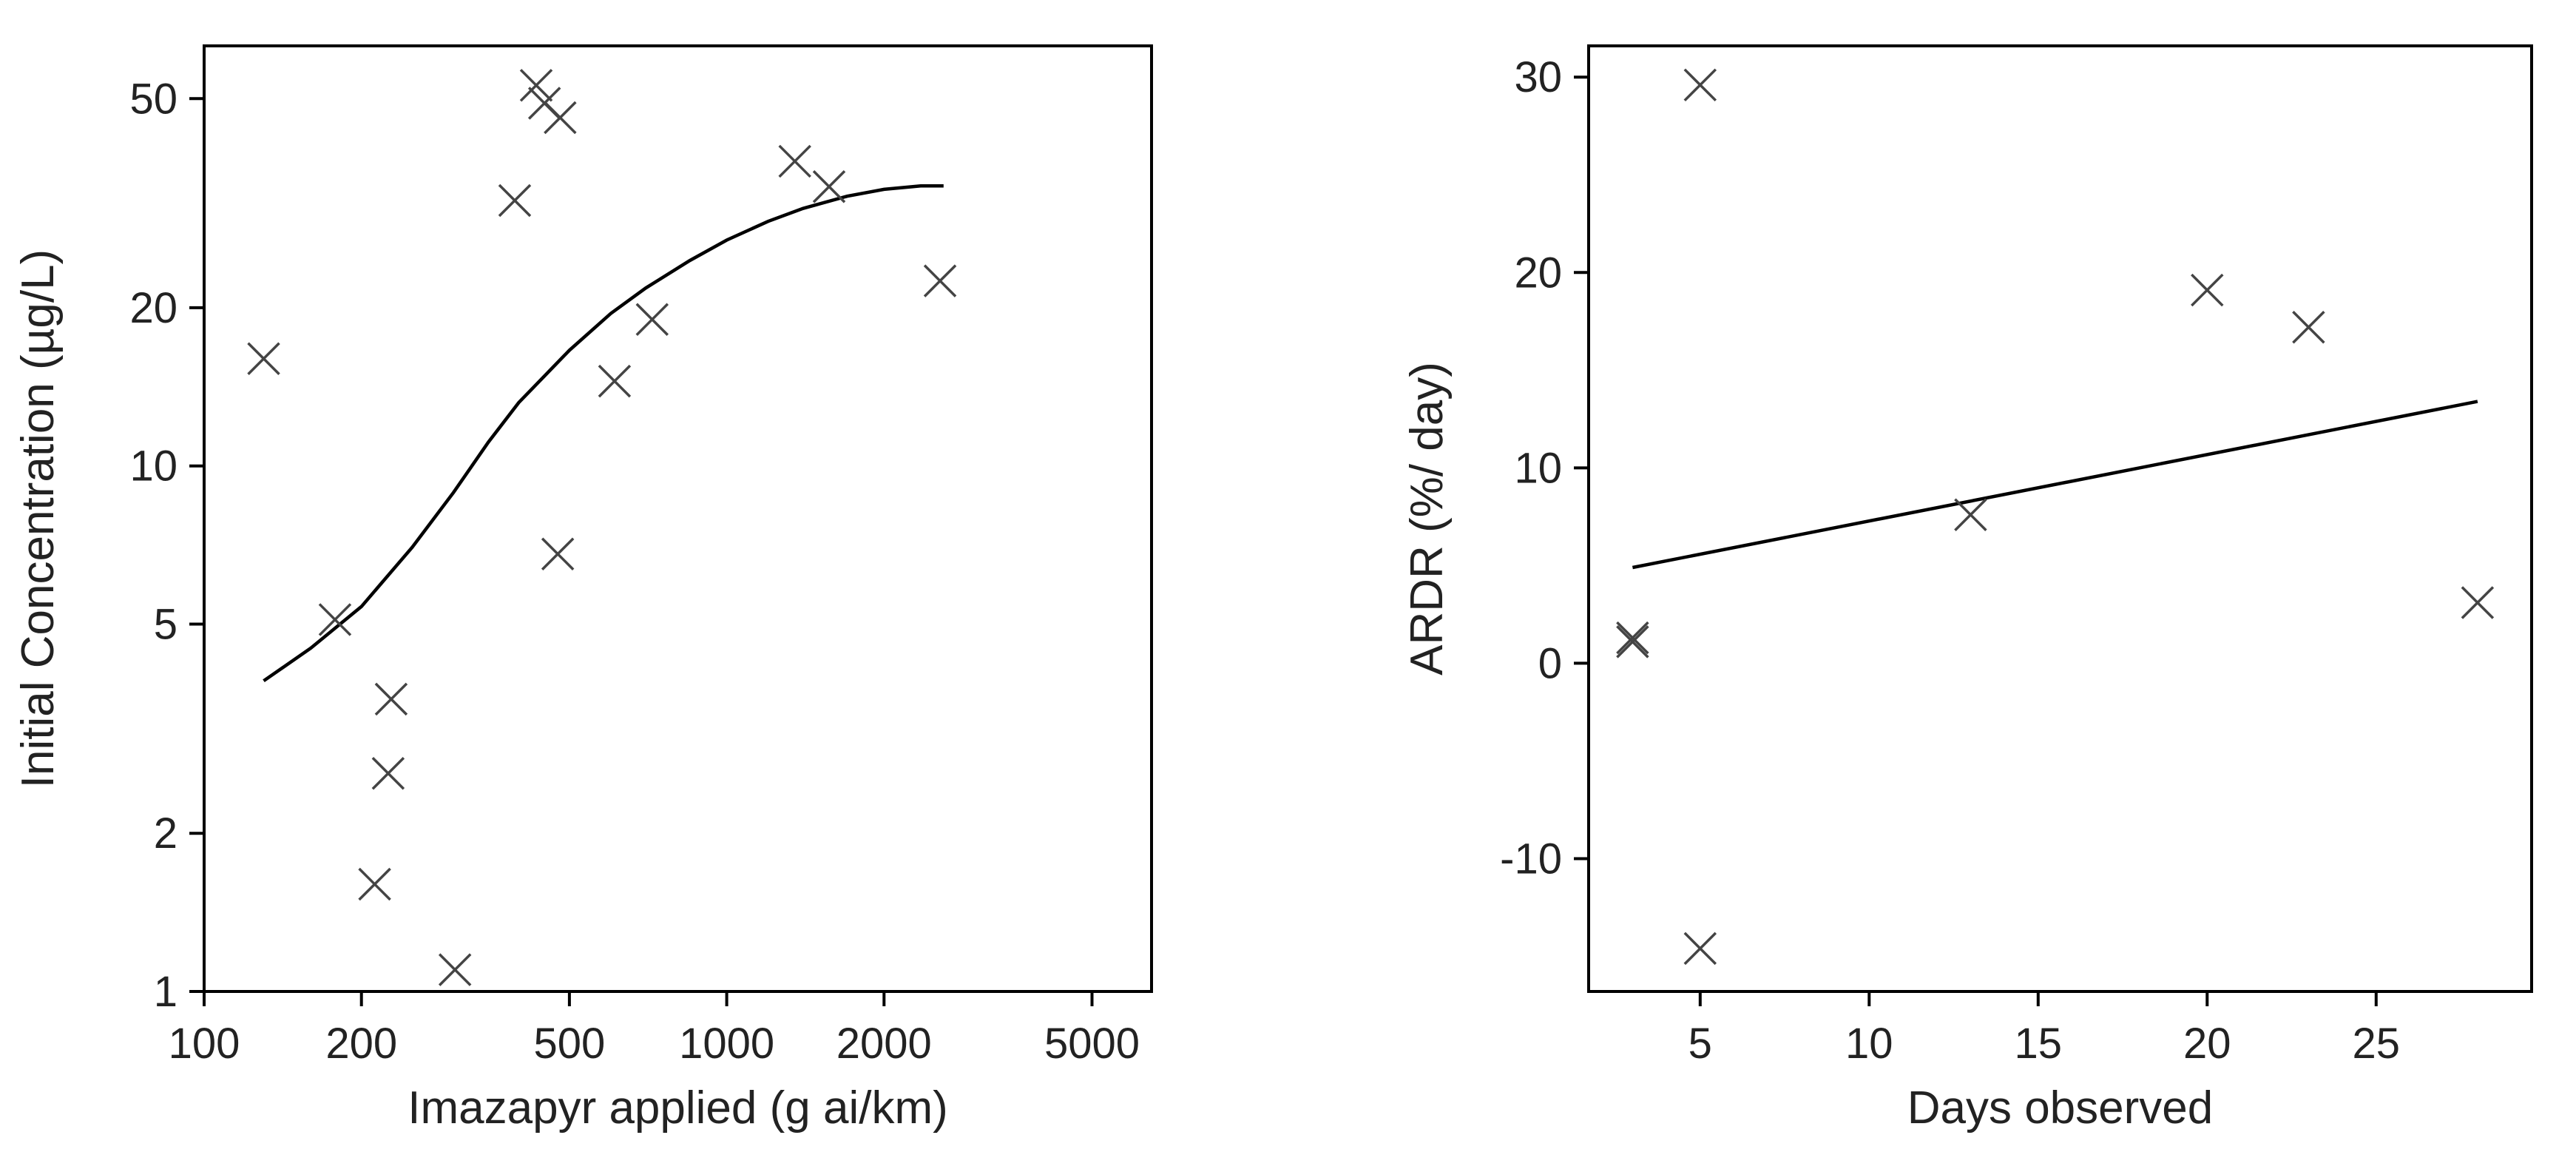  What do you see at coordinates (2377, 1044) in the screenshot?
I see `x-tick-label: 25` at bounding box center [2377, 1044].